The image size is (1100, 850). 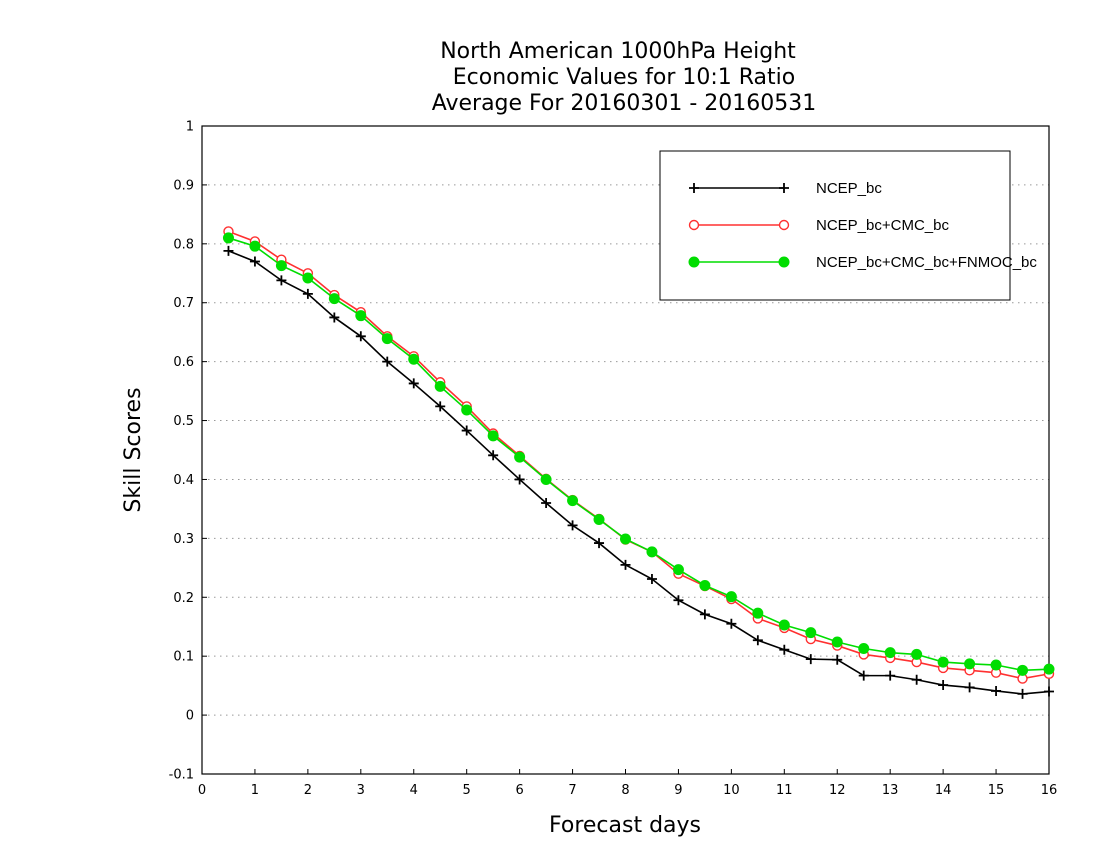 I want to click on y-tick-label-5: 0.4, so click(x=183, y=480).